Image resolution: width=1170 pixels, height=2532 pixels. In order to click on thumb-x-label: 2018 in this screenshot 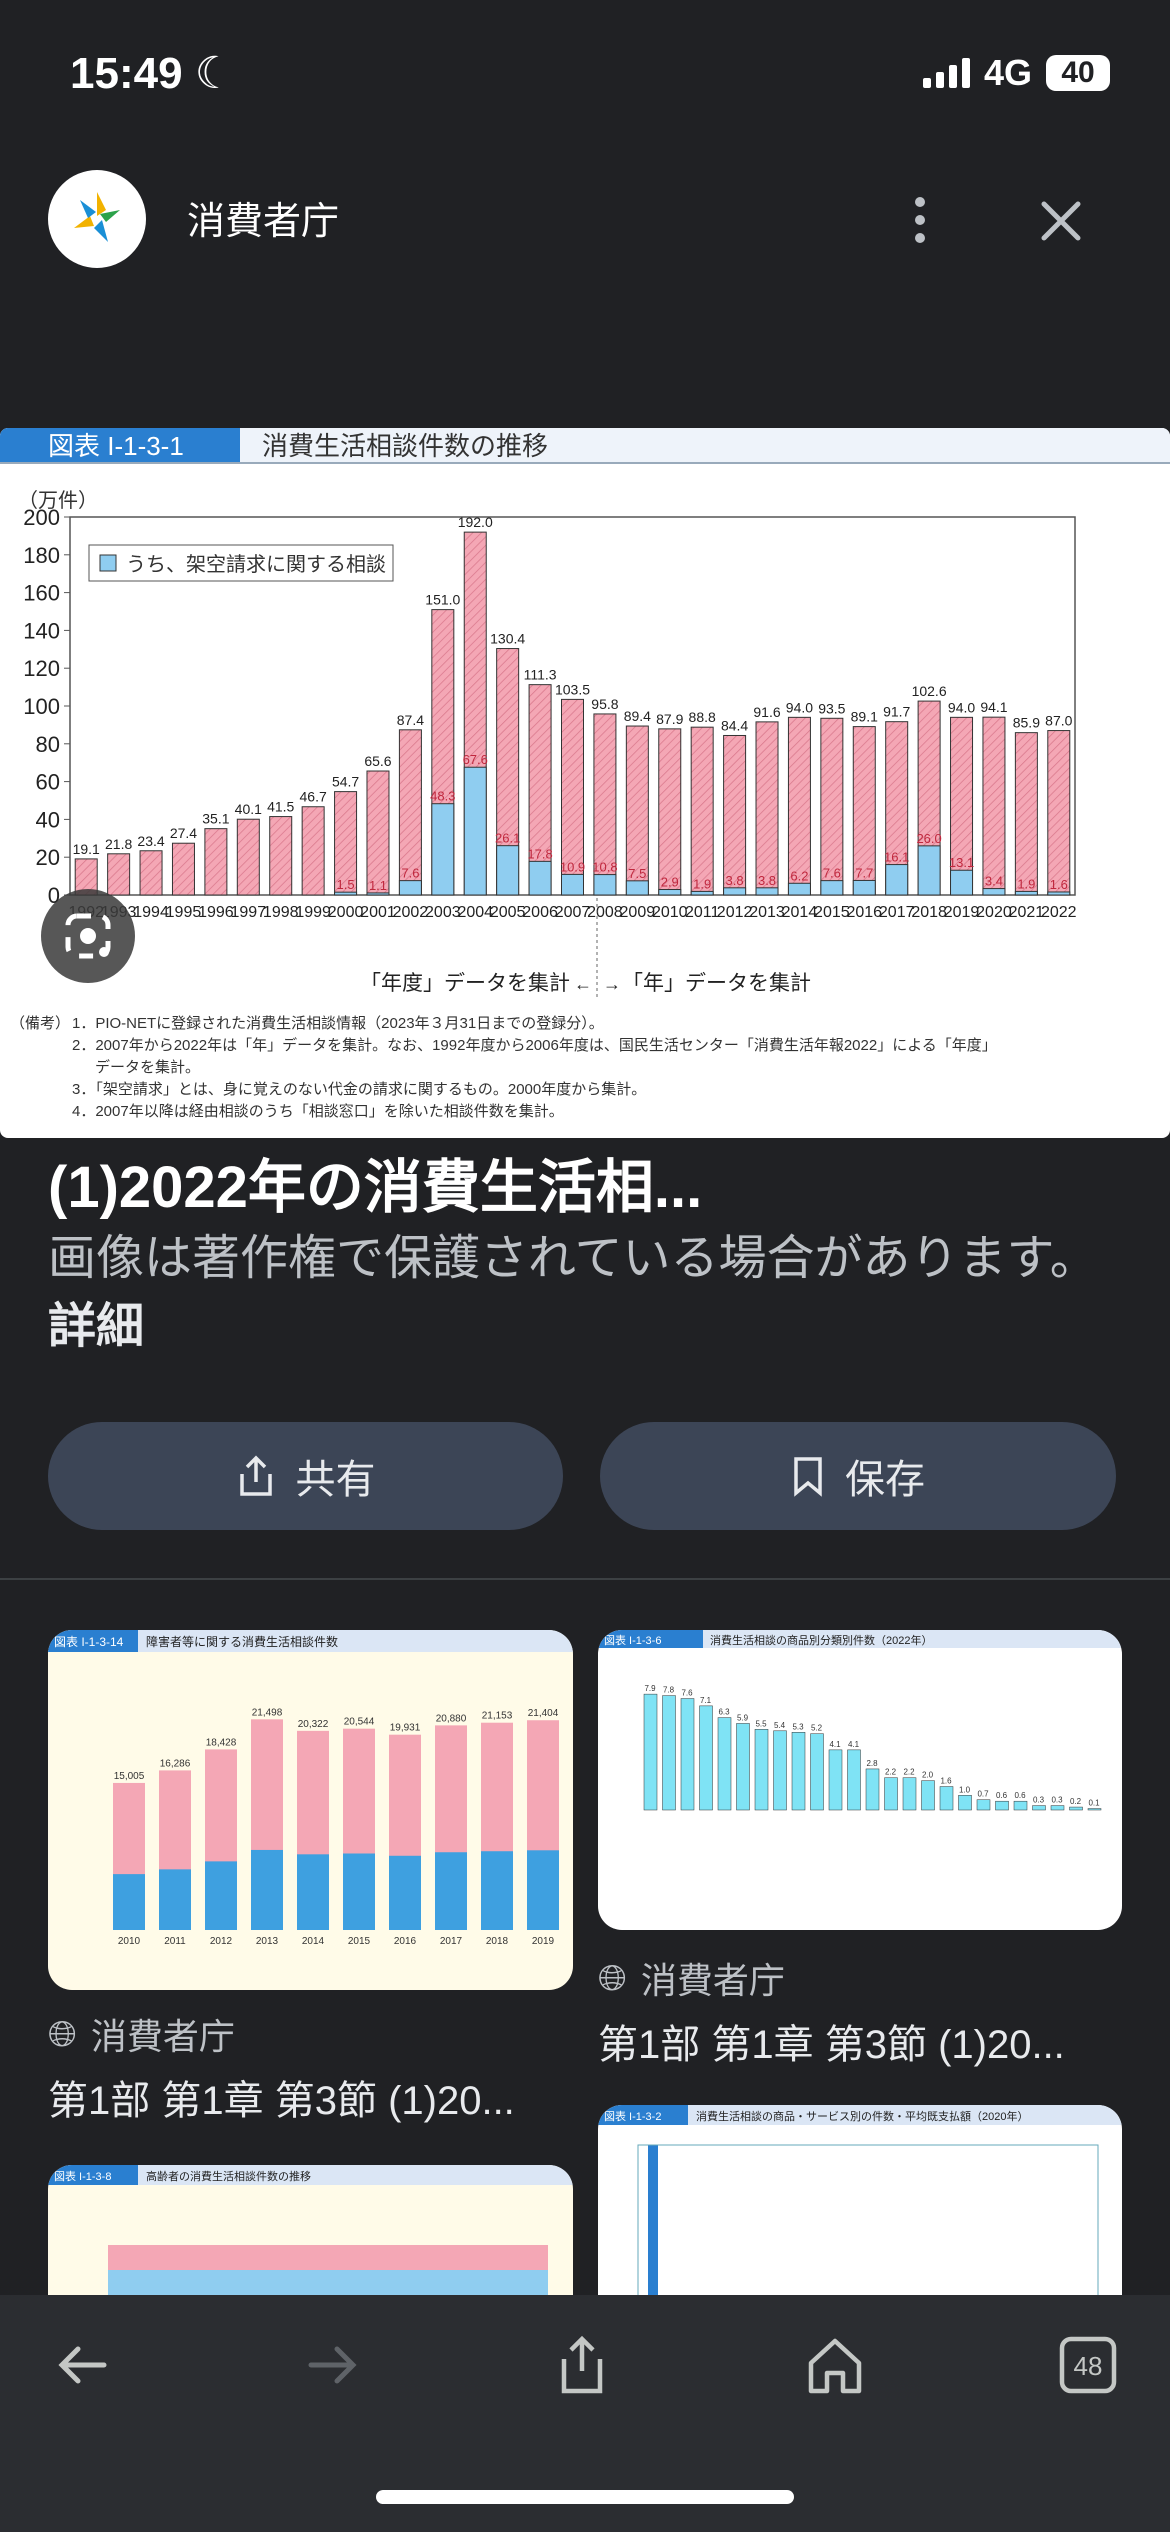, I will do `click(497, 1941)`.